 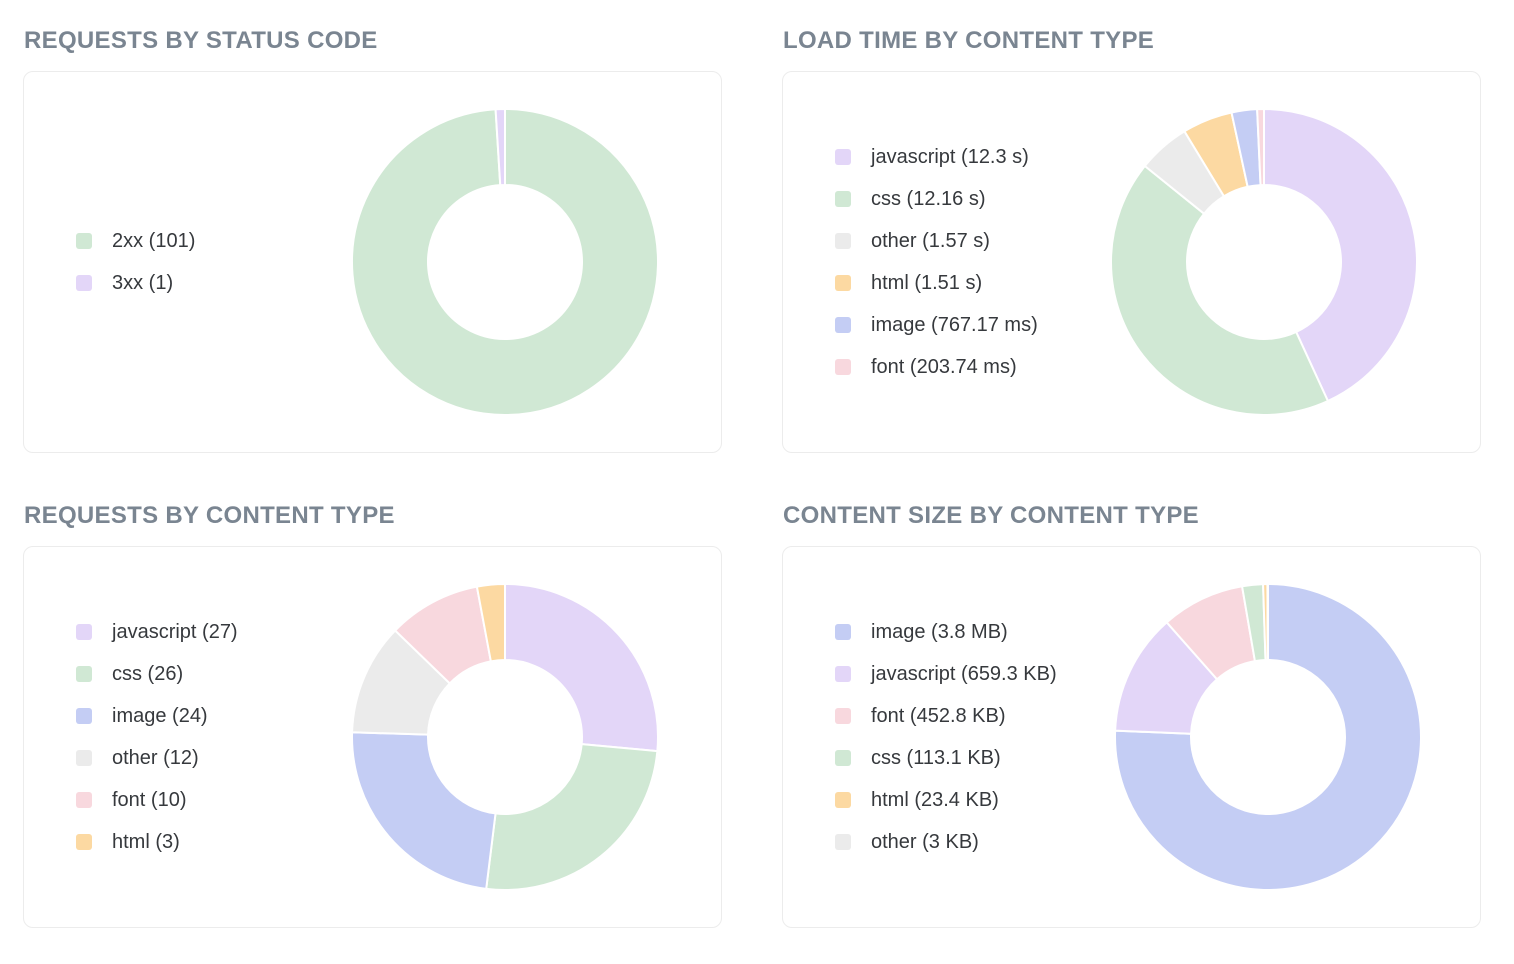 What do you see at coordinates (209, 515) in the screenshot?
I see `chart-title-requests-by-content-type: REQUESTS BY CONTENT TYPE` at bounding box center [209, 515].